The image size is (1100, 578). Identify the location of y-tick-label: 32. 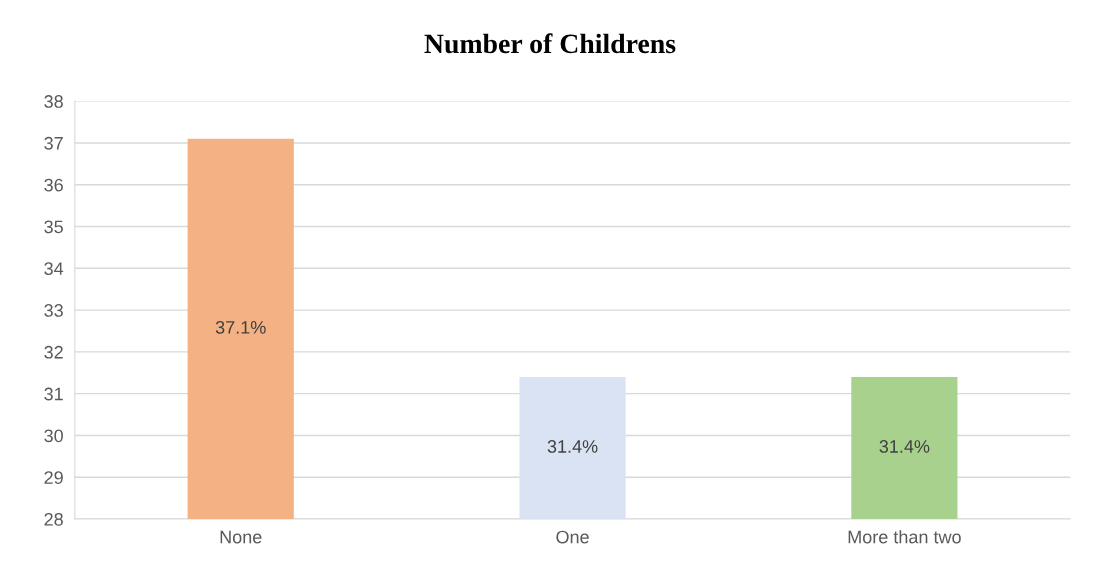
(53, 352).